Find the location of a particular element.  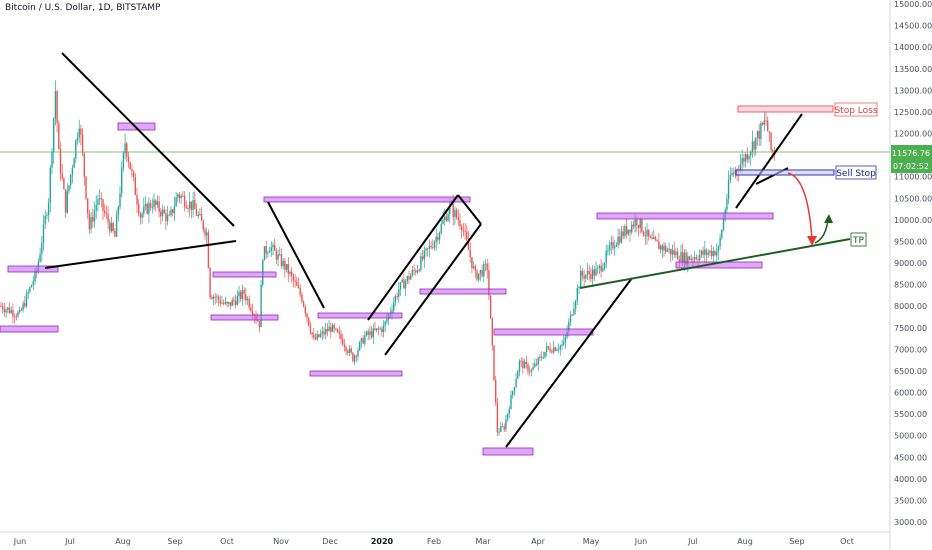

y-tick-label: 3000.00 is located at coordinates (910, 522).